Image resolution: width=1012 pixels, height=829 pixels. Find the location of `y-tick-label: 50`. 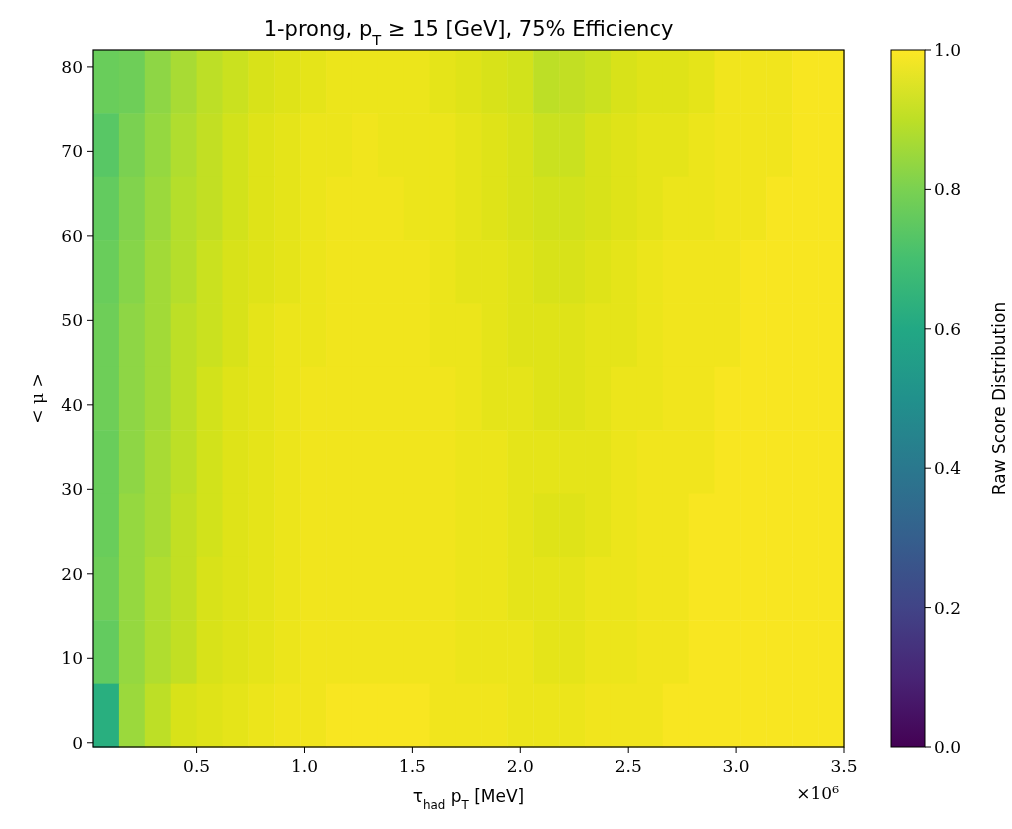

y-tick-label: 50 is located at coordinates (72, 320).